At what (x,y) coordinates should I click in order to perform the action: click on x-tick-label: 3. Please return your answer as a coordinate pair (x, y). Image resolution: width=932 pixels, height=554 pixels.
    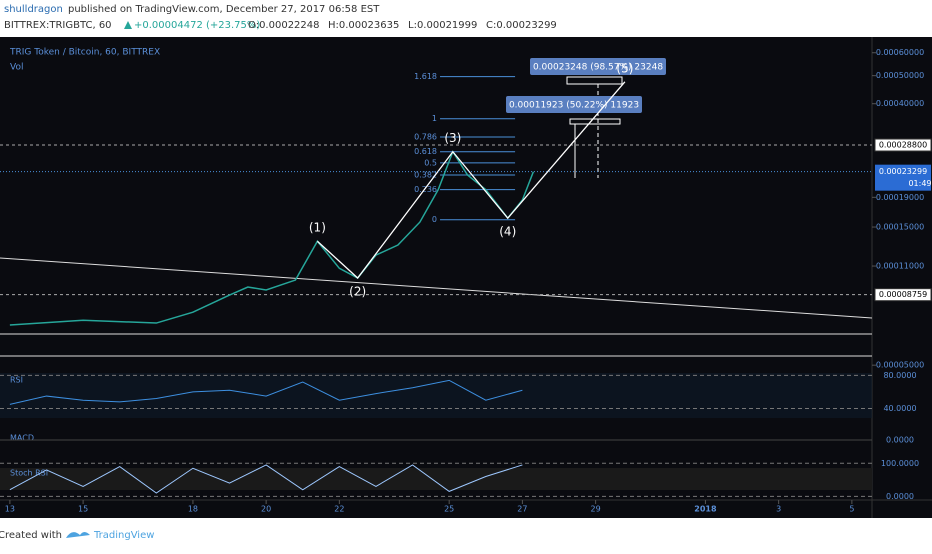
    Looking at the image, I should click on (778, 509).